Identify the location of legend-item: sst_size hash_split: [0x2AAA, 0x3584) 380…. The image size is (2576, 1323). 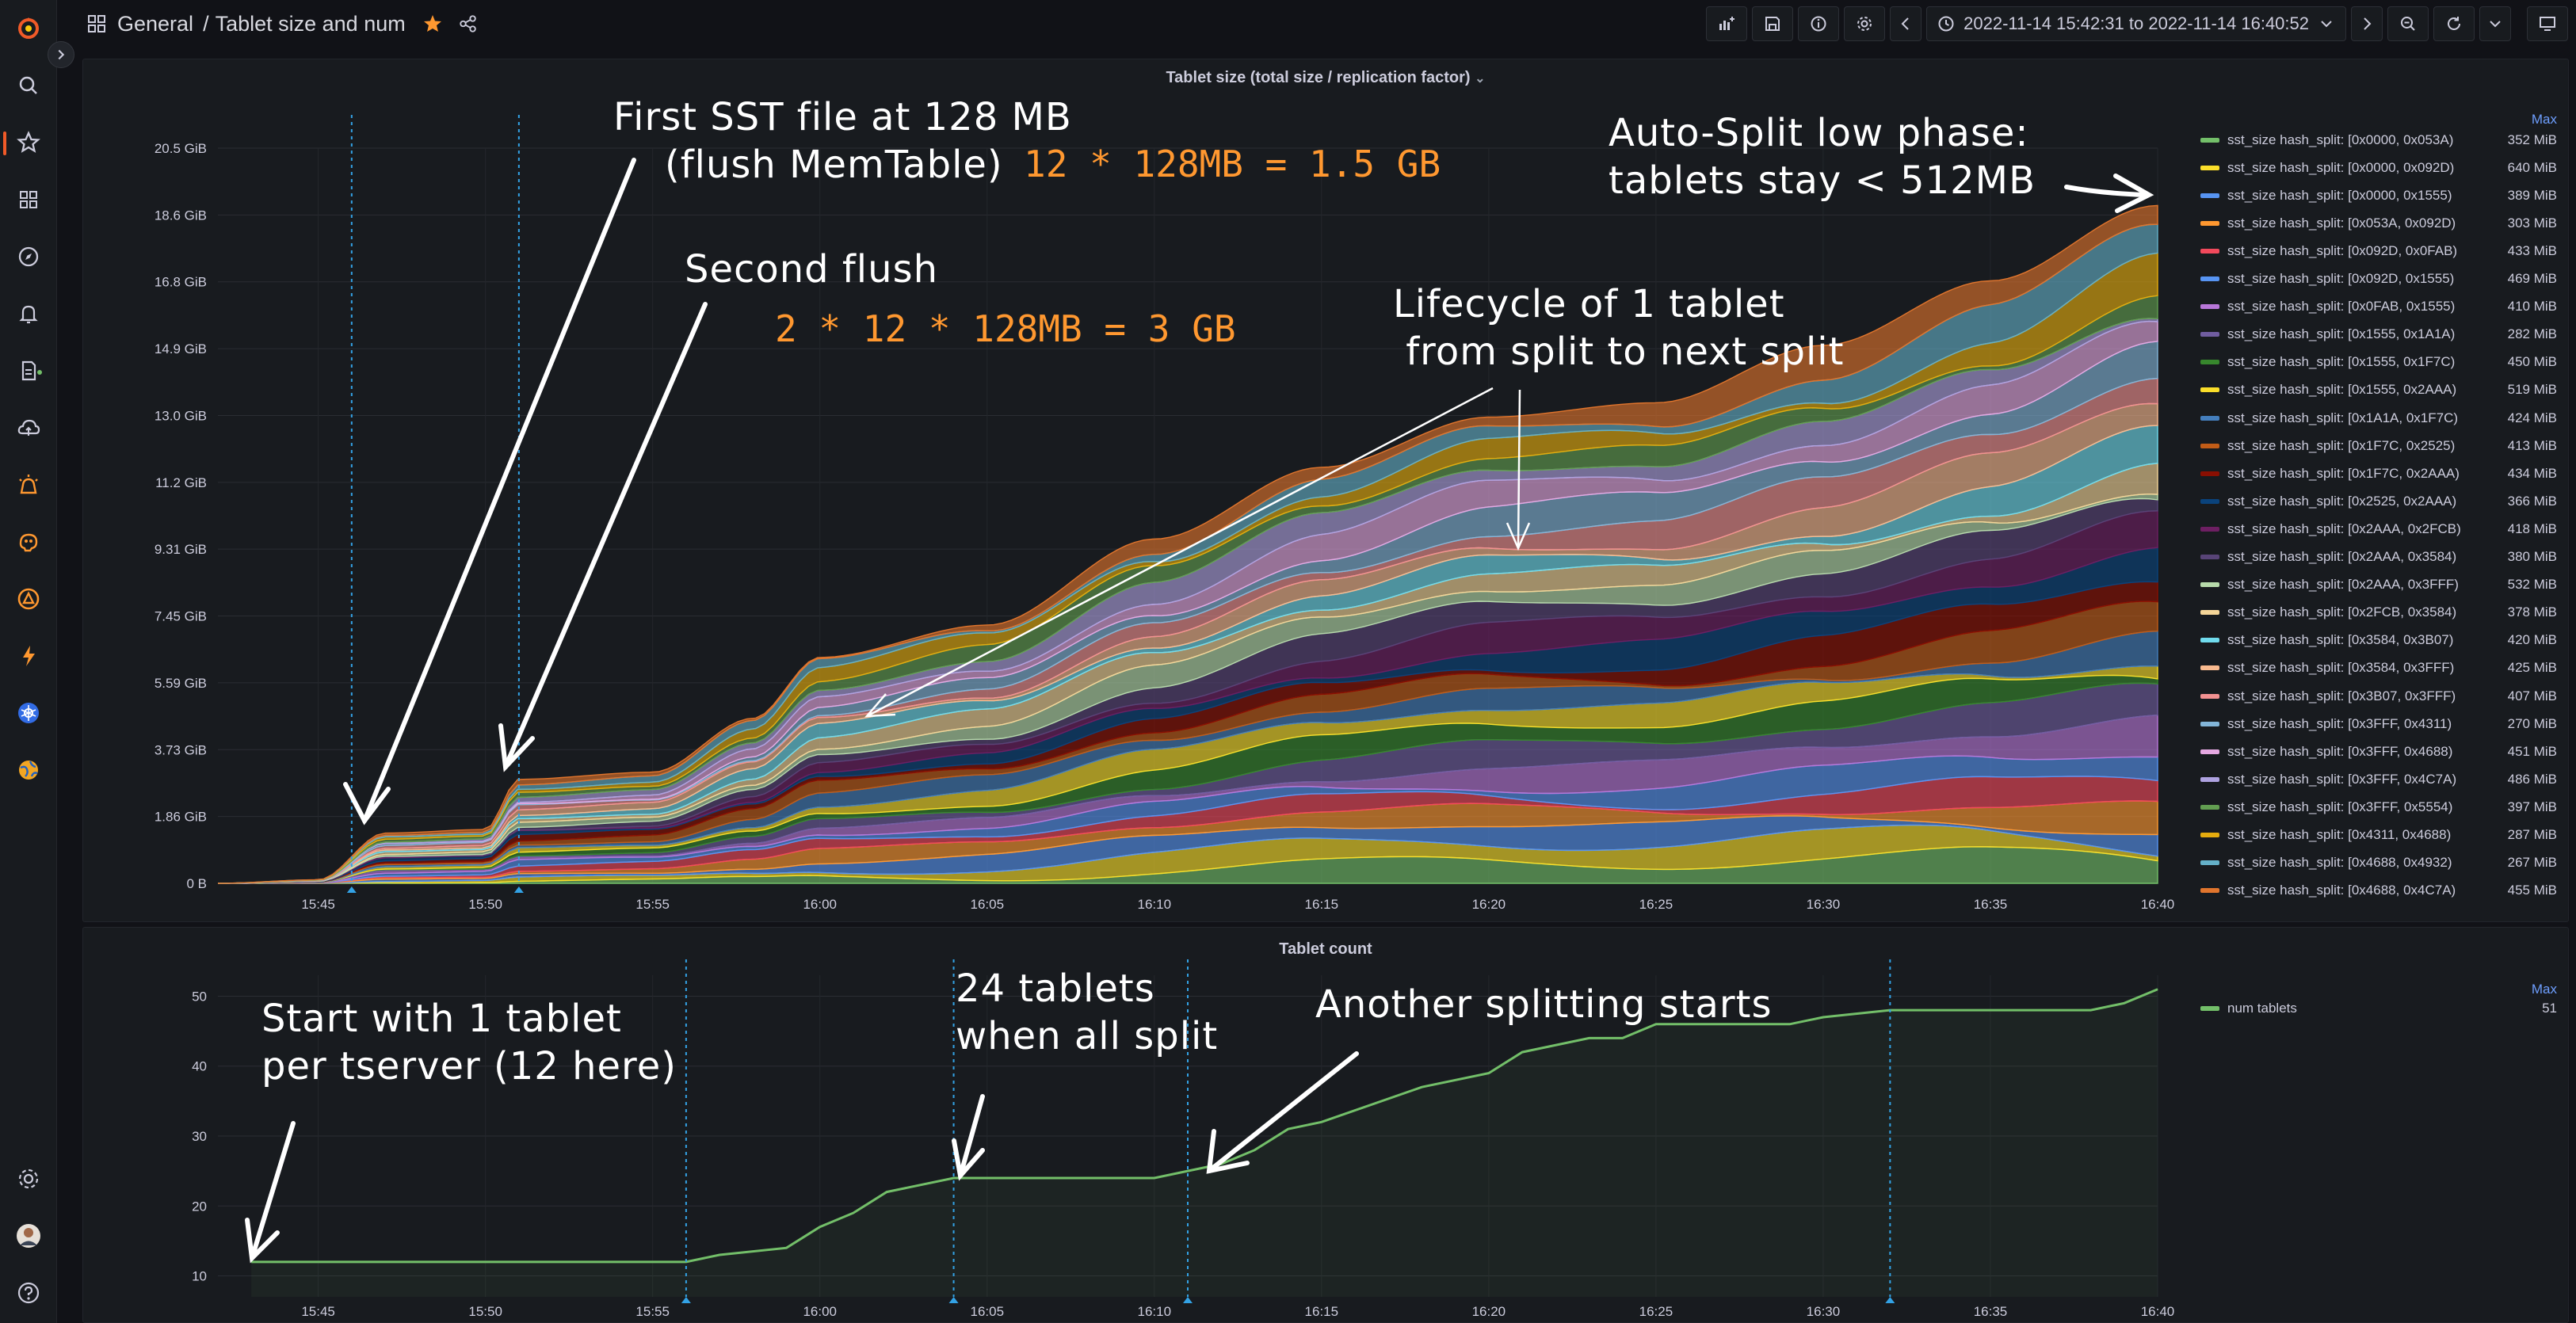
(2378, 557).